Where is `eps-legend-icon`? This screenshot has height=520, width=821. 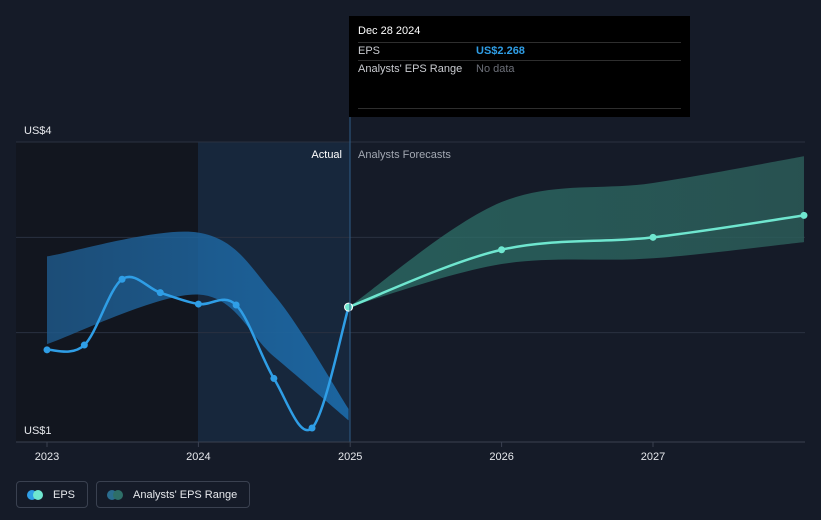 eps-legend-icon is located at coordinates (36, 494).